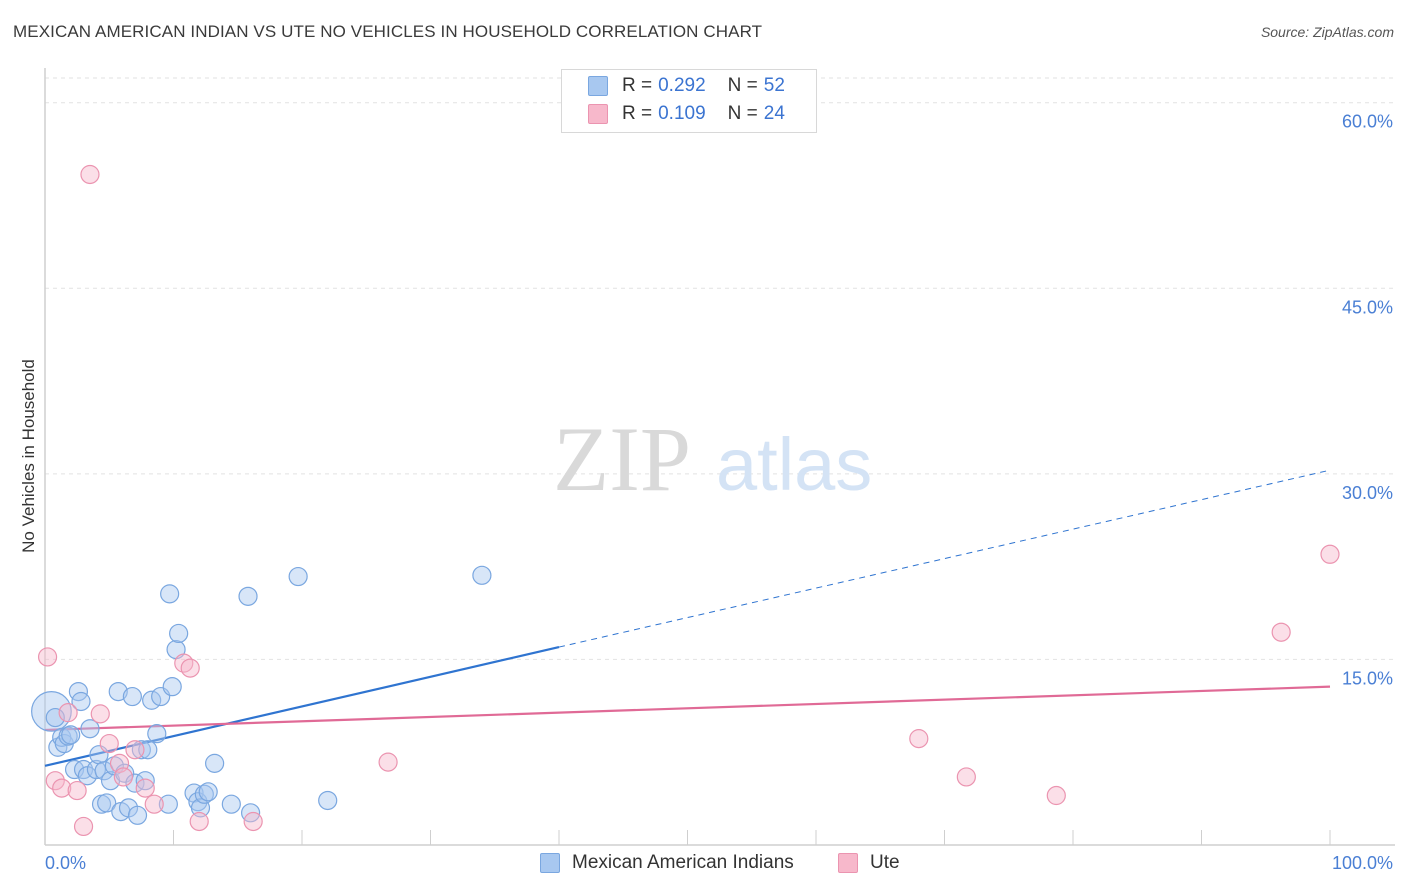 This screenshot has height=892, width=1406. I want to click on watermark: ZIP atlas, so click(712, 459).